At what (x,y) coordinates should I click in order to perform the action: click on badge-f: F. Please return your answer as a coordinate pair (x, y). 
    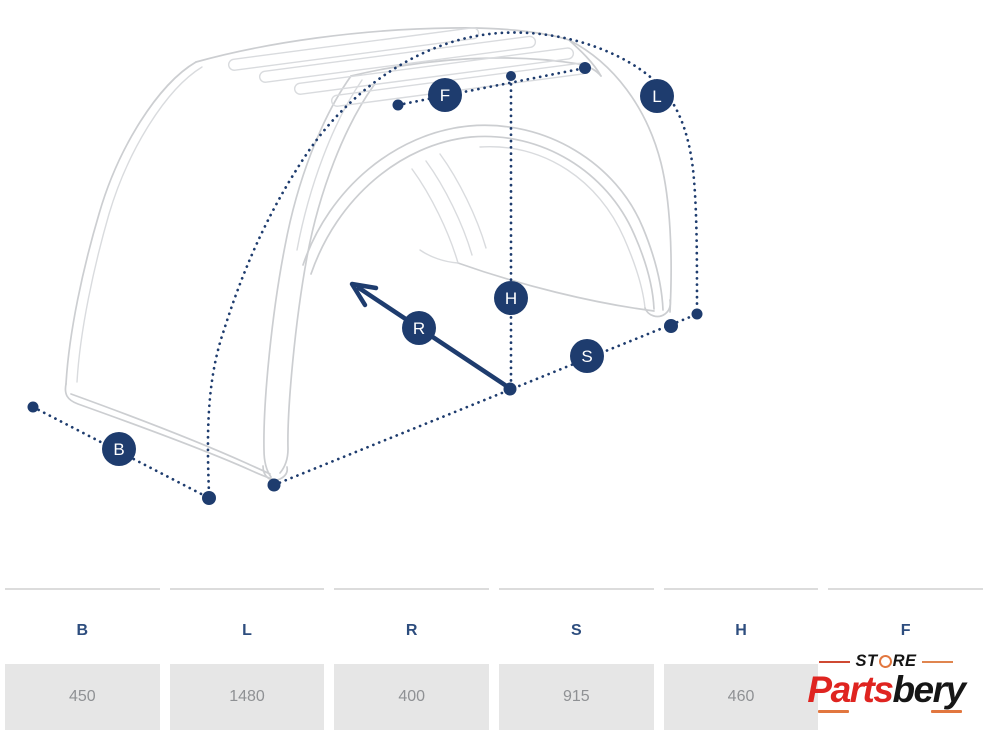
    Looking at the image, I should click on (445, 95).